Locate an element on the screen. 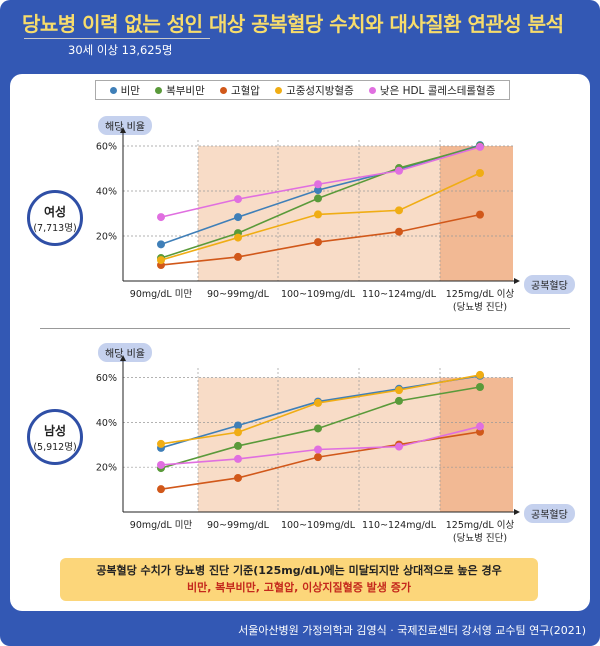 The height and width of the screenshot is (646, 600). legend-item: 복부비만 is located at coordinates (180, 90).